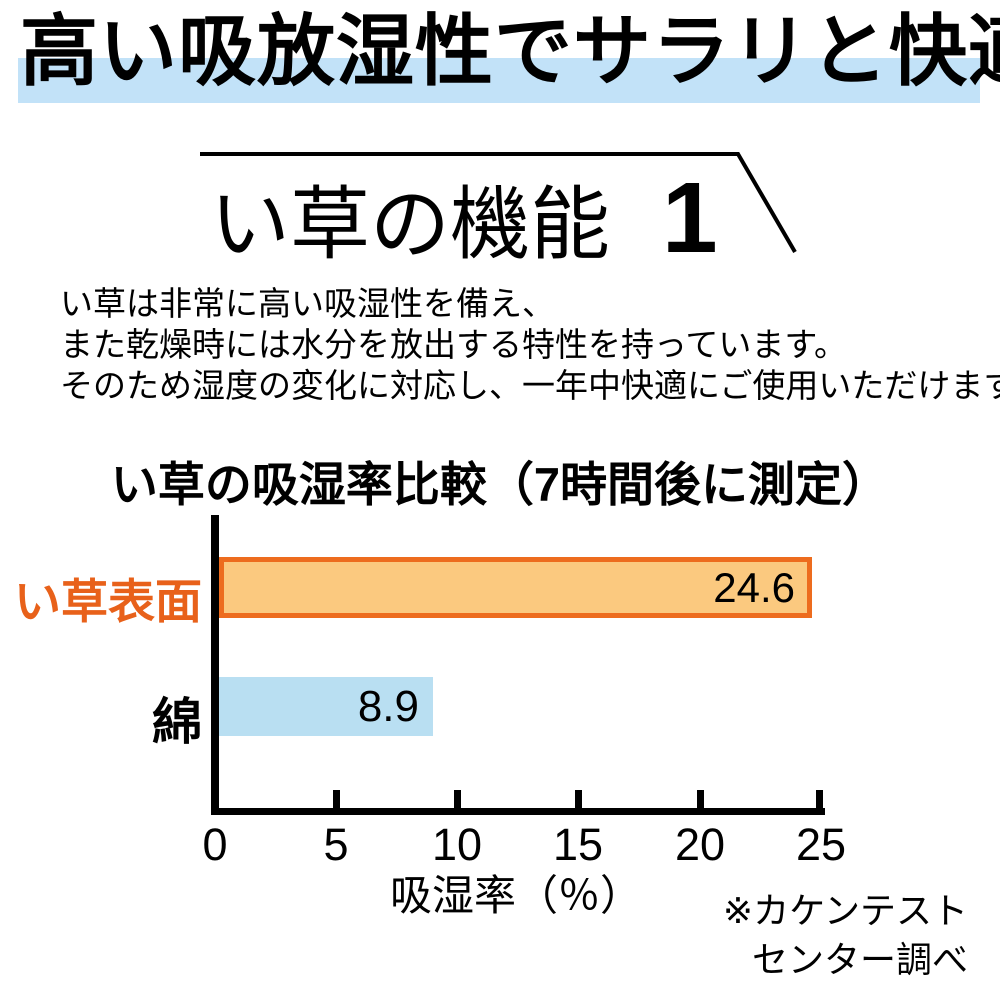 The image size is (1000, 1000). I want to click on page-headline: 高い吸放湿性でサラリと快適。, so click(510, 51).